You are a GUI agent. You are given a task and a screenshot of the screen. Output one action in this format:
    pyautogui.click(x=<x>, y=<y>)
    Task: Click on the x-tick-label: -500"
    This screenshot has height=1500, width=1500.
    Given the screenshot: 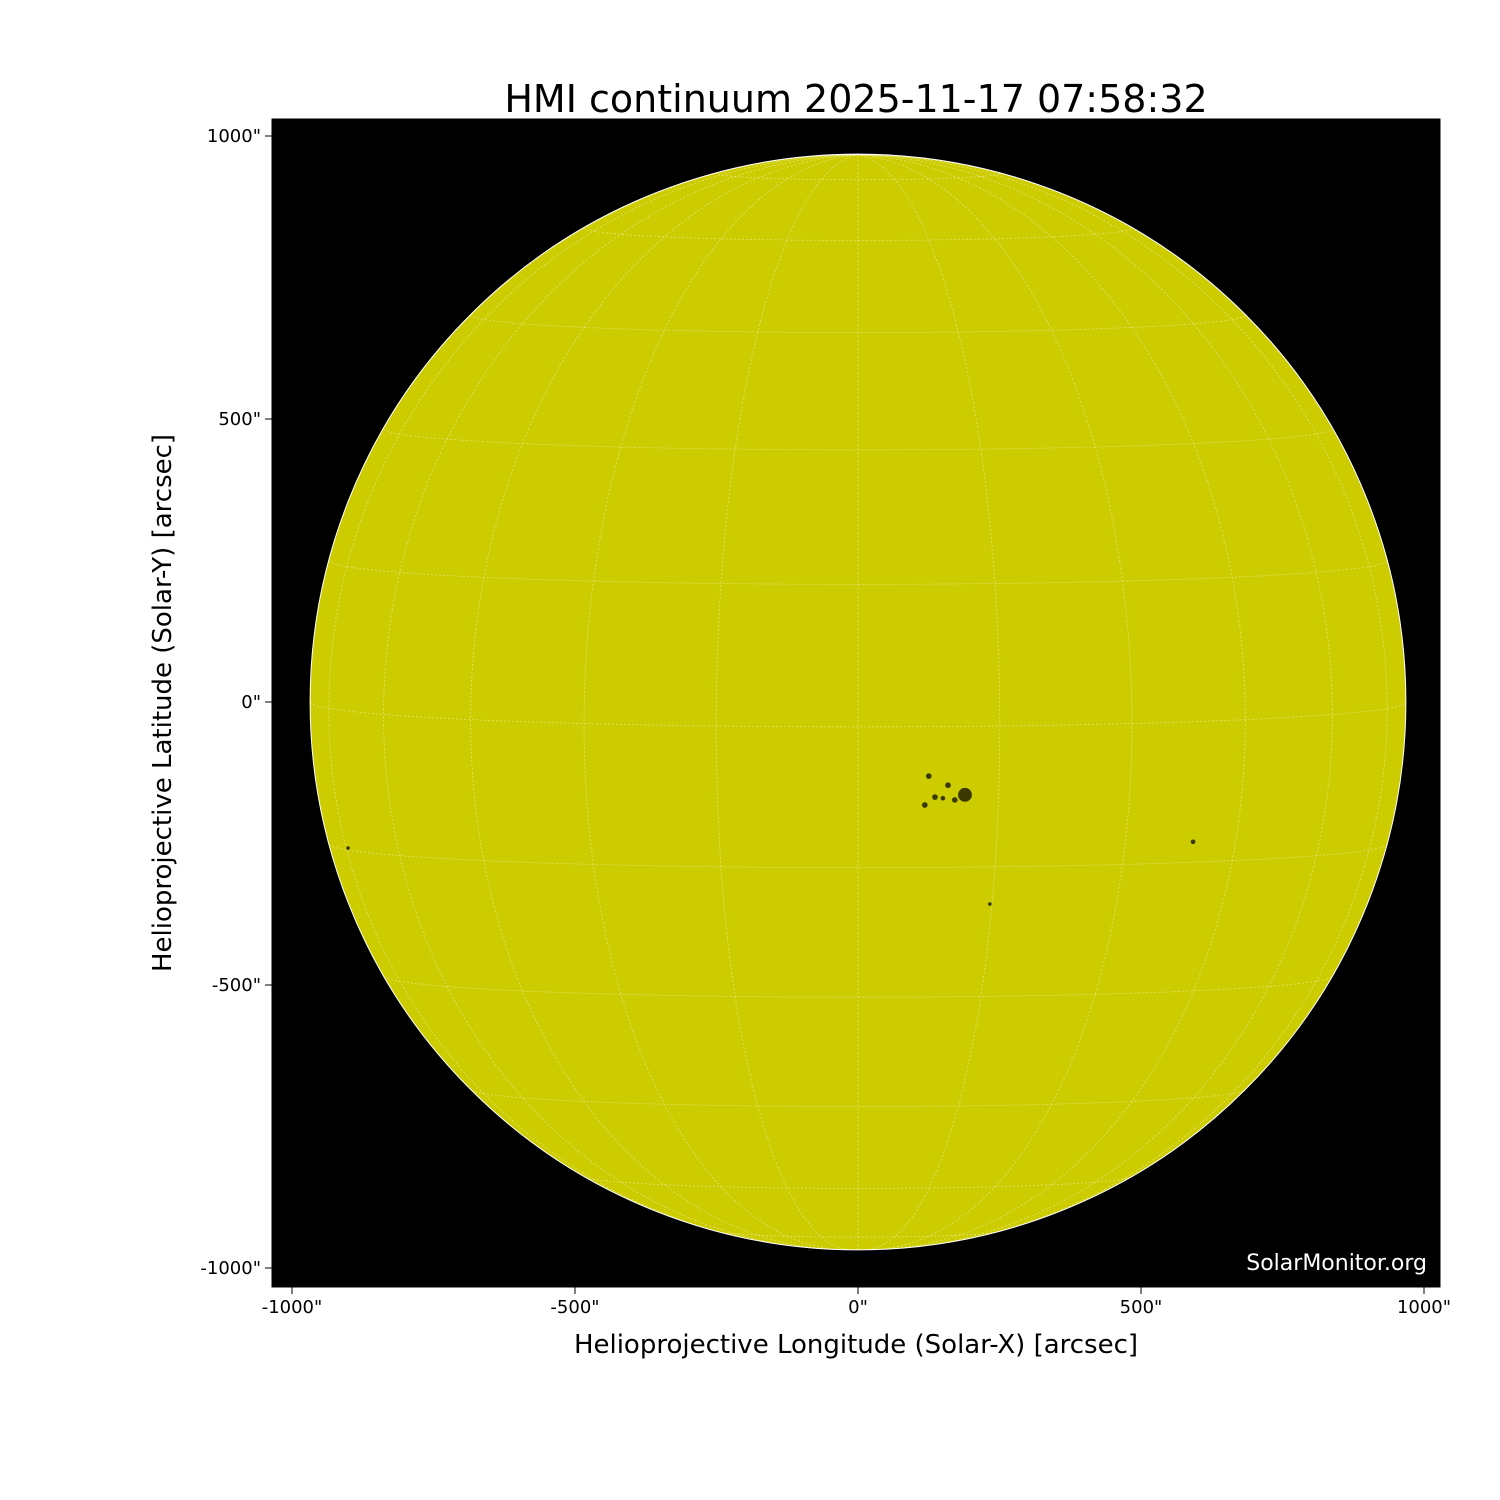 What is the action you would take?
    pyautogui.click(x=574, y=1307)
    